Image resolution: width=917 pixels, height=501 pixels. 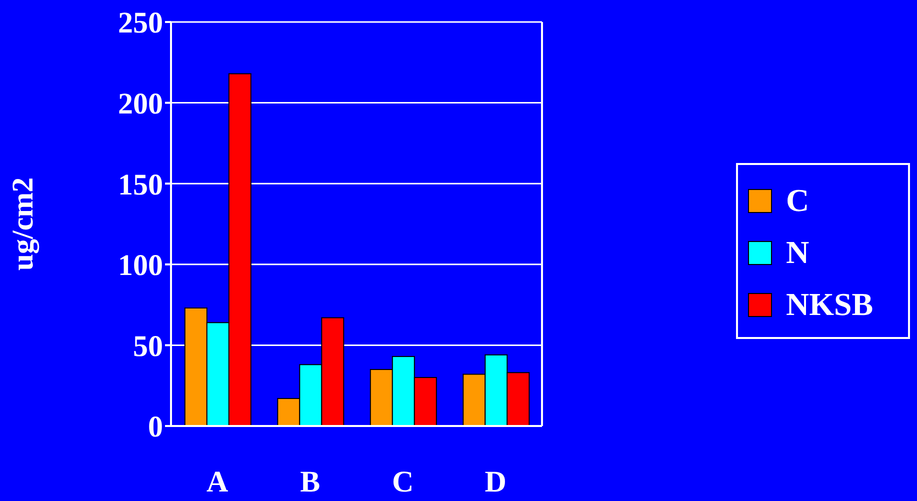 I want to click on x-tick-label: B, so click(x=310, y=481).